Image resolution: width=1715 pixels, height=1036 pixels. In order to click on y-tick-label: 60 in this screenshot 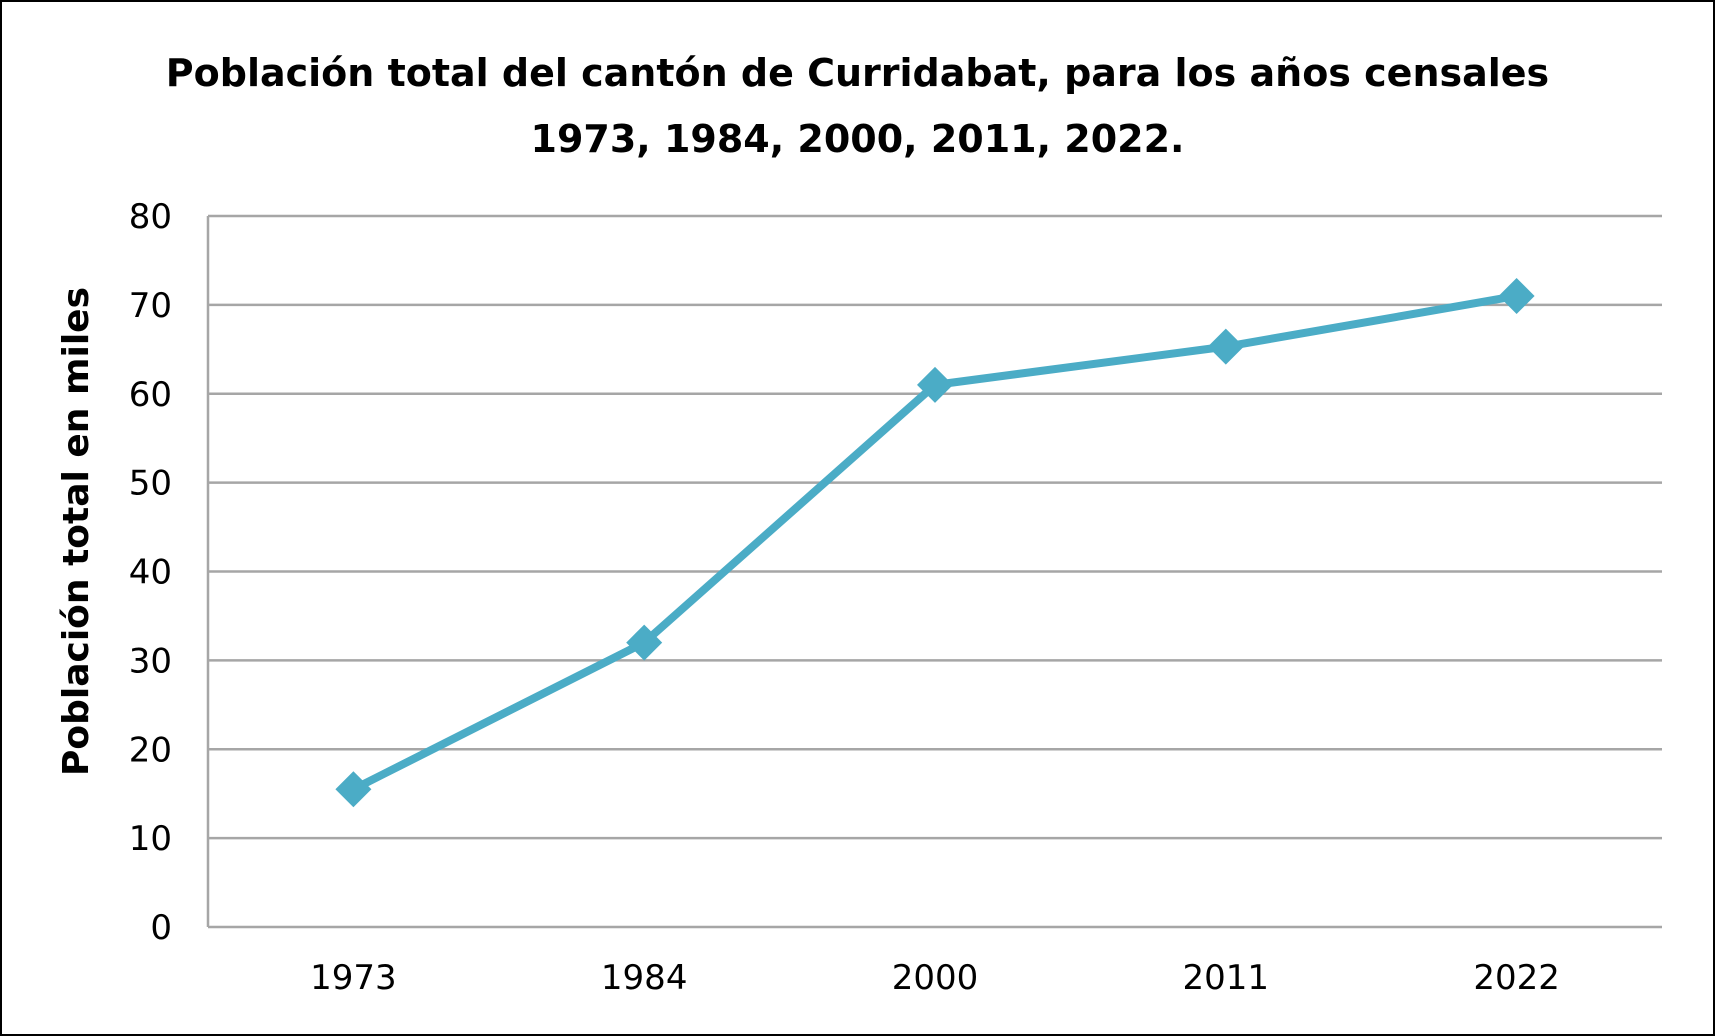, I will do `click(150, 395)`.